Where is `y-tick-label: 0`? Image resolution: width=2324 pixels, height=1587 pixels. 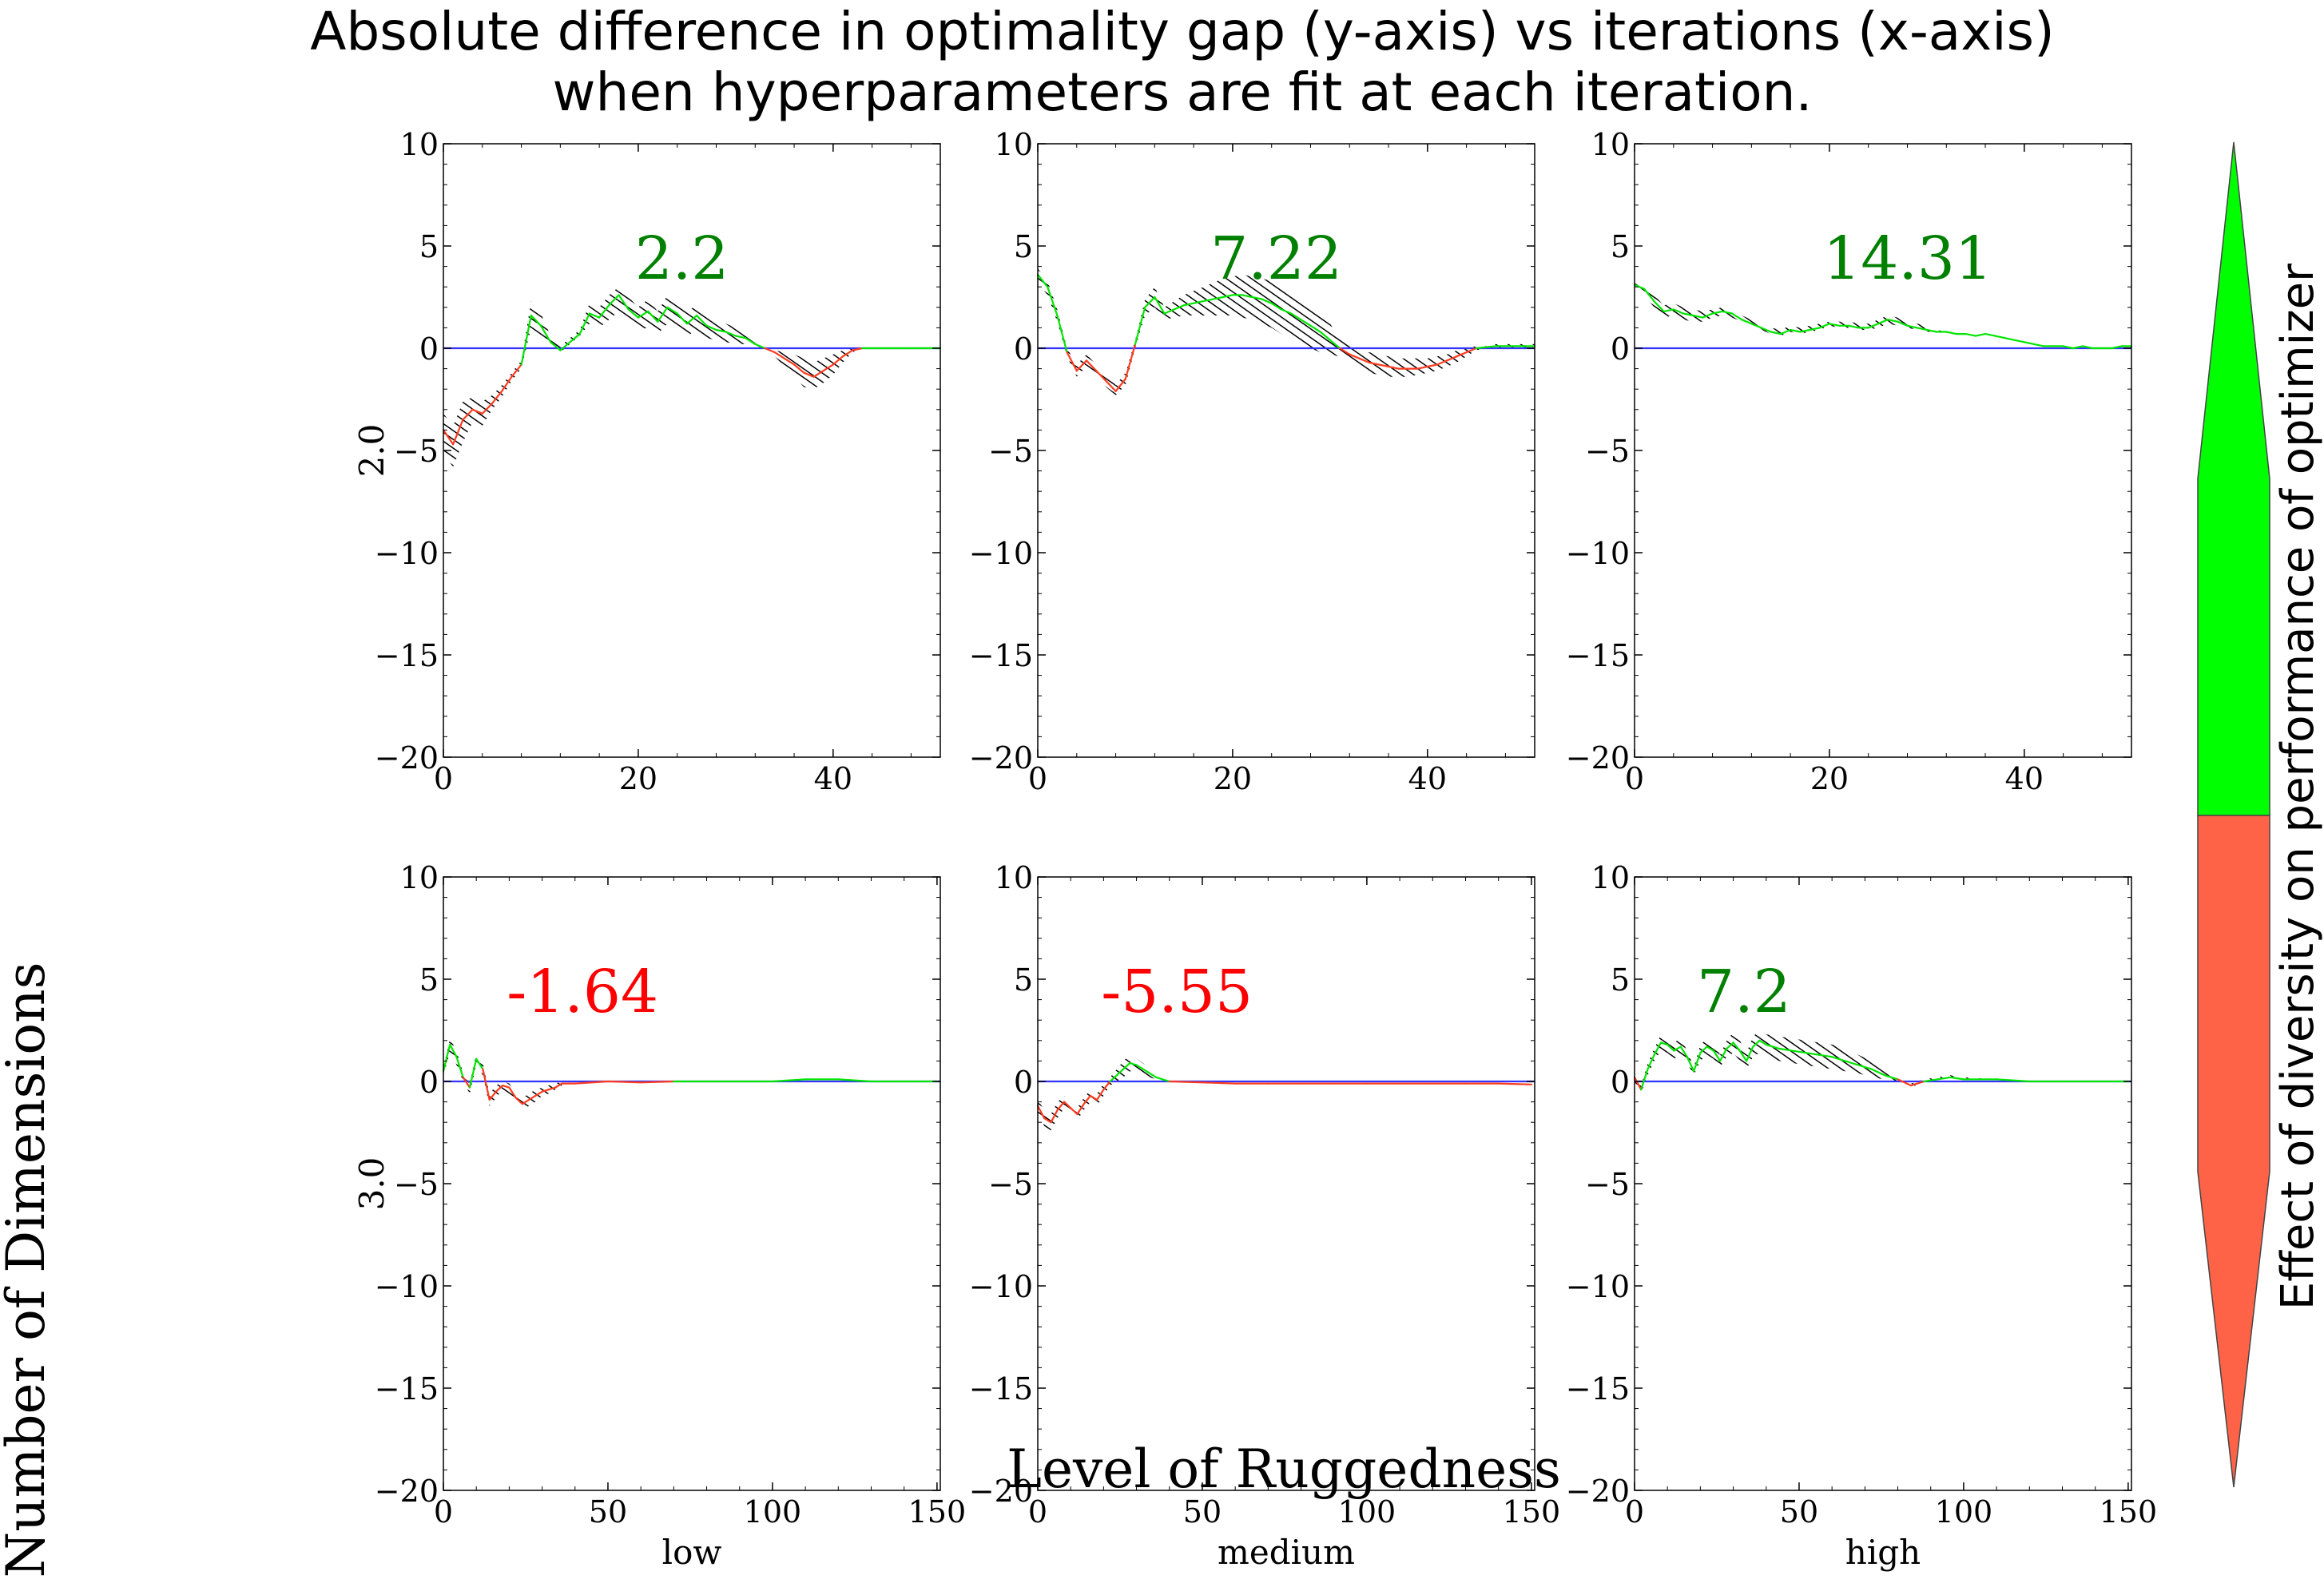 y-tick-label: 0 is located at coordinates (1024, 1082).